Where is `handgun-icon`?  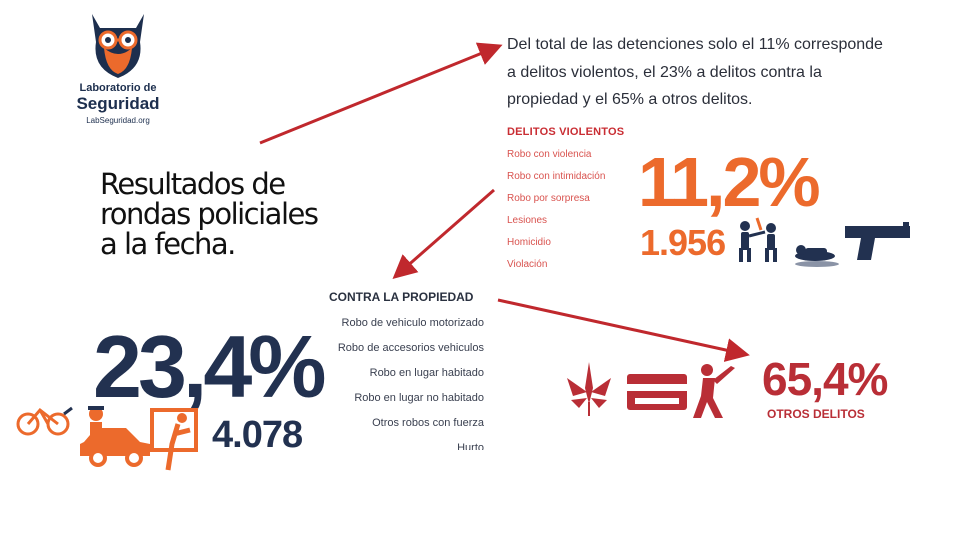 handgun-icon is located at coordinates (877, 241).